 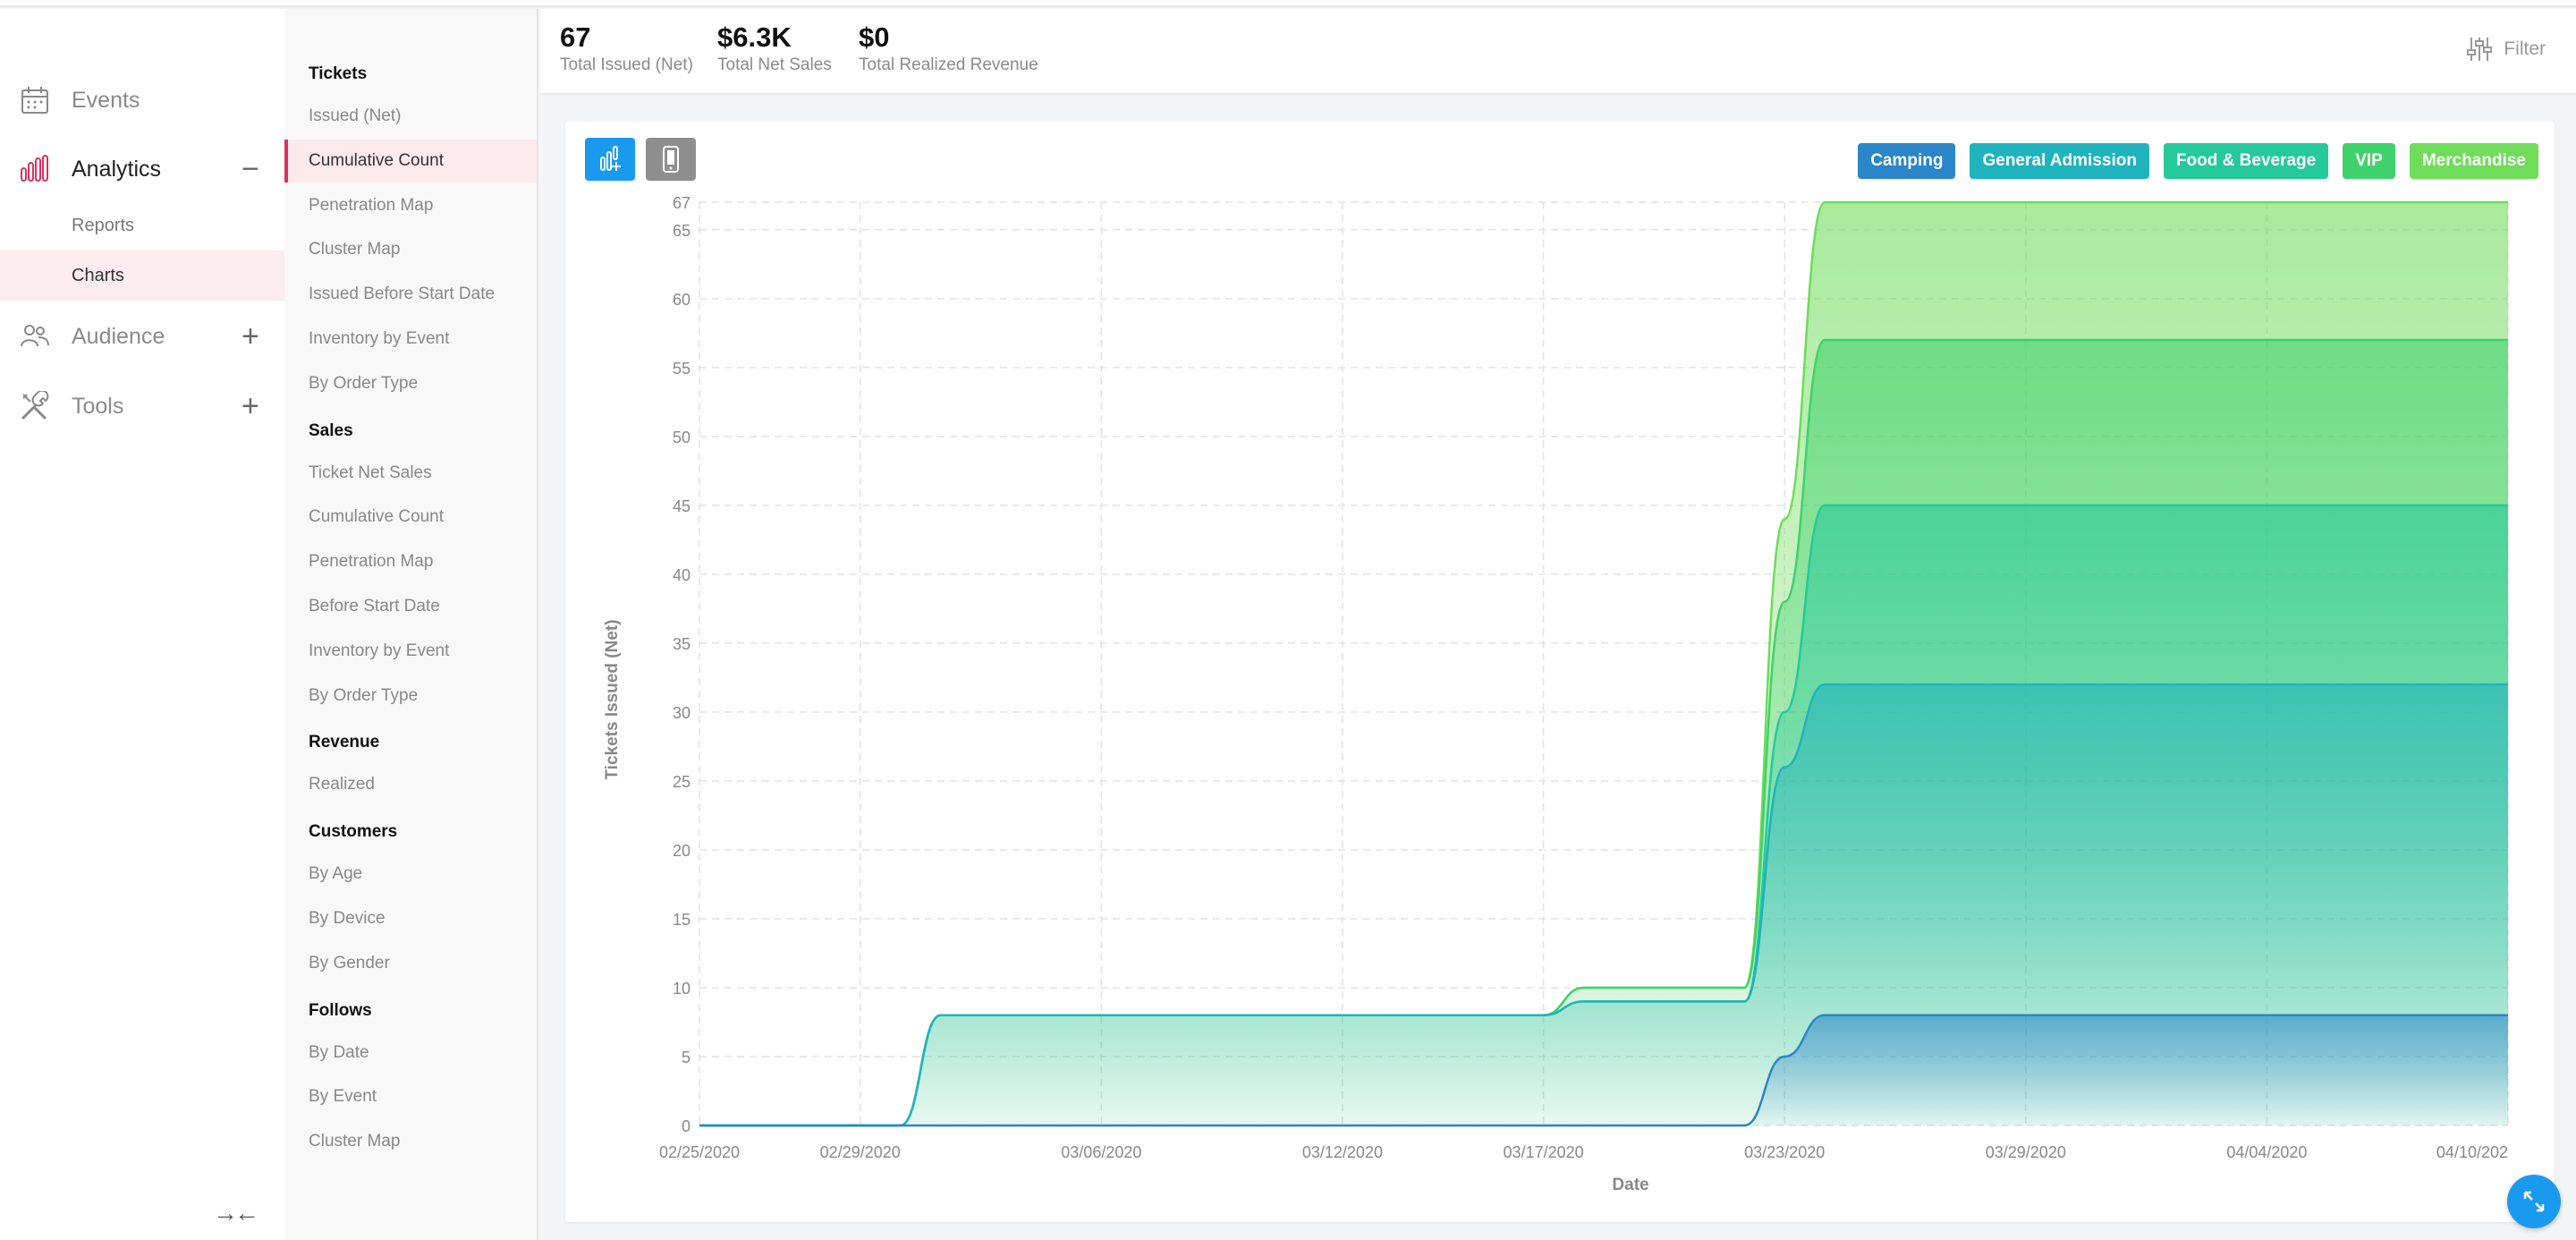 I want to click on filter-label: Filter, so click(x=2525, y=48).